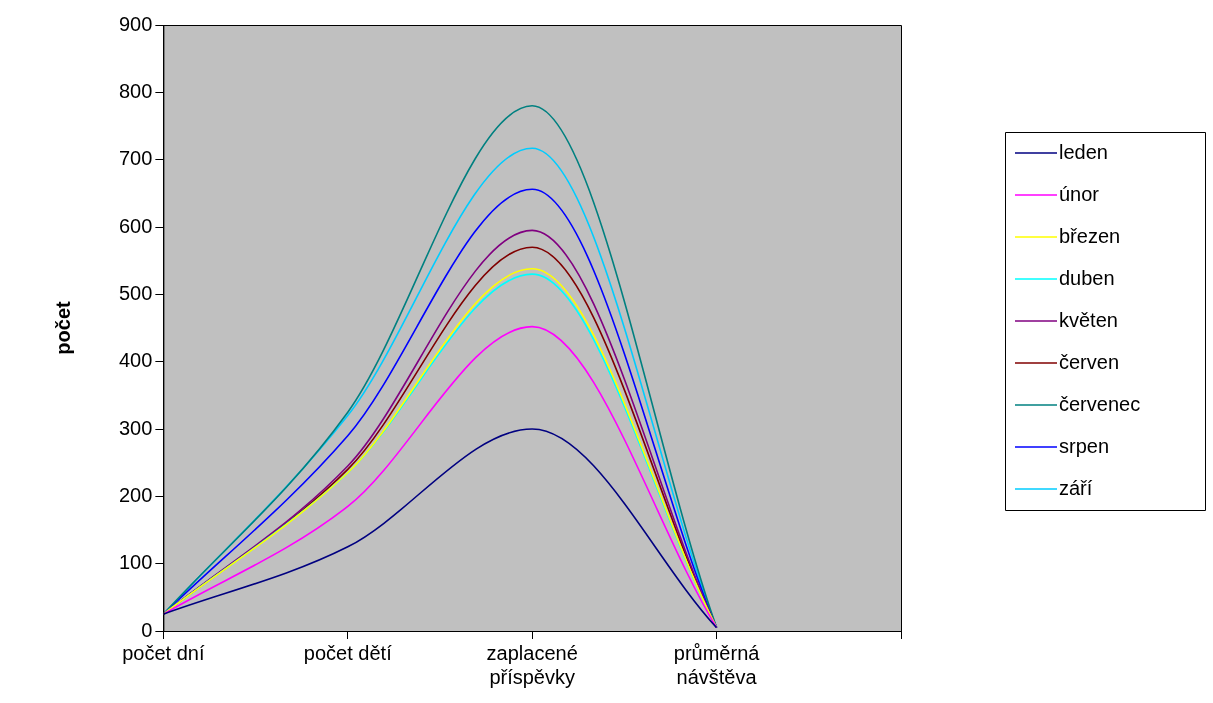 The height and width of the screenshot is (703, 1213). I want to click on y-tick-label: 600, so click(135, 225).